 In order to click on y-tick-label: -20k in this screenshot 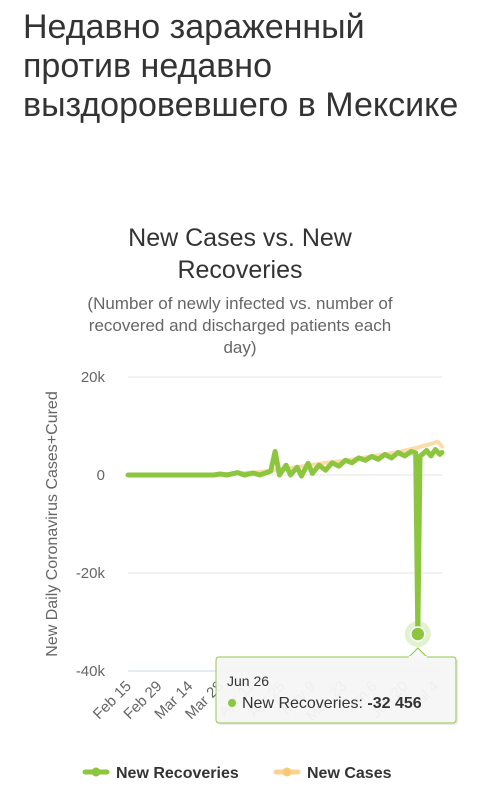, I will do `click(91, 573)`.